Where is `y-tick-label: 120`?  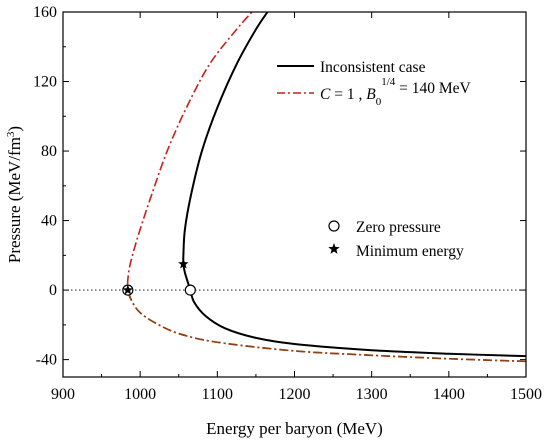
y-tick-label: 120 is located at coordinates (45, 82).